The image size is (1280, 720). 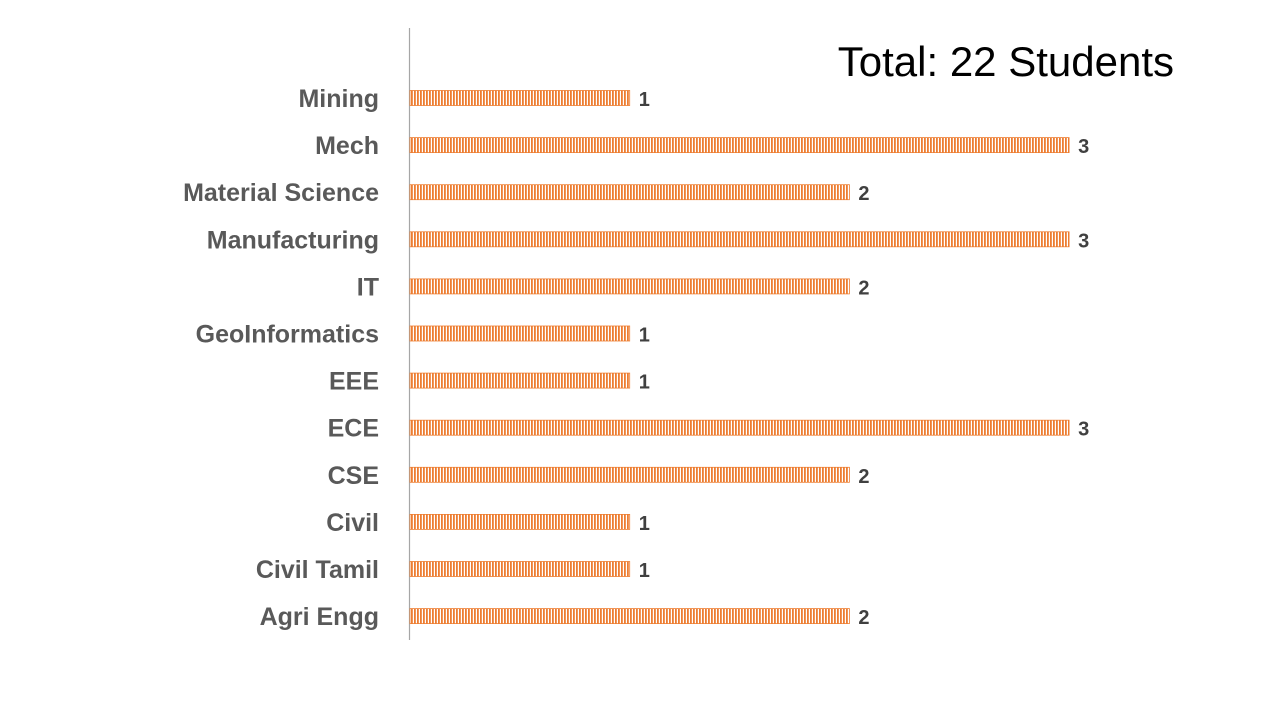 What do you see at coordinates (863, 618) in the screenshot?
I see `data-label-agri-engg: 2` at bounding box center [863, 618].